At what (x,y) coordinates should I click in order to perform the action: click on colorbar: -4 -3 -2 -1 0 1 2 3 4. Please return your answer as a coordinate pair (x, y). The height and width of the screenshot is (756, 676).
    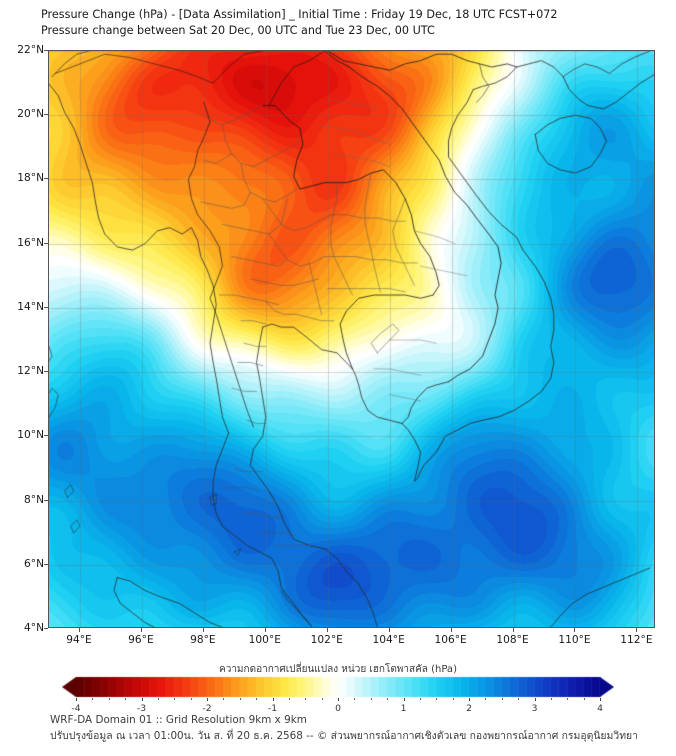
    Looking at the image, I should click on (338, 695).